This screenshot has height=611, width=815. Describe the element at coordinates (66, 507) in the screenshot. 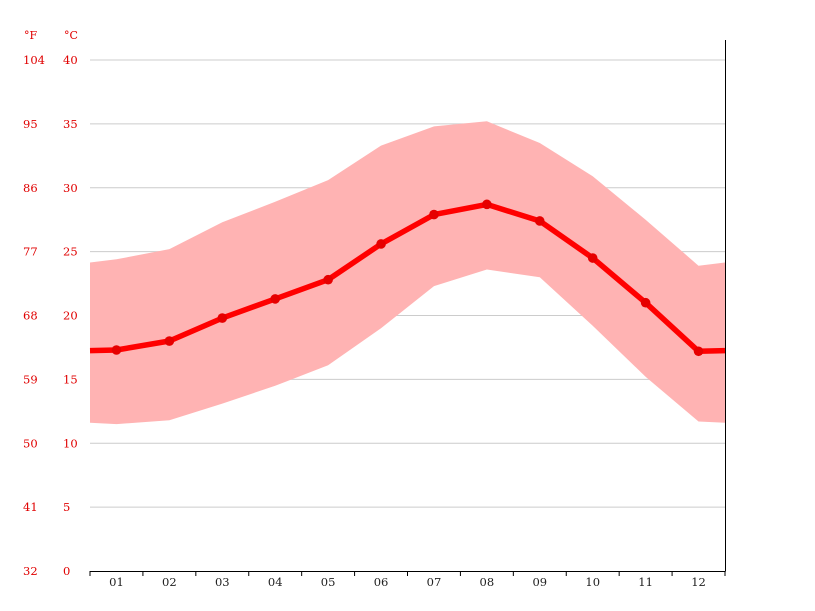

I see `y-tick-label-celsius: 5` at that location.